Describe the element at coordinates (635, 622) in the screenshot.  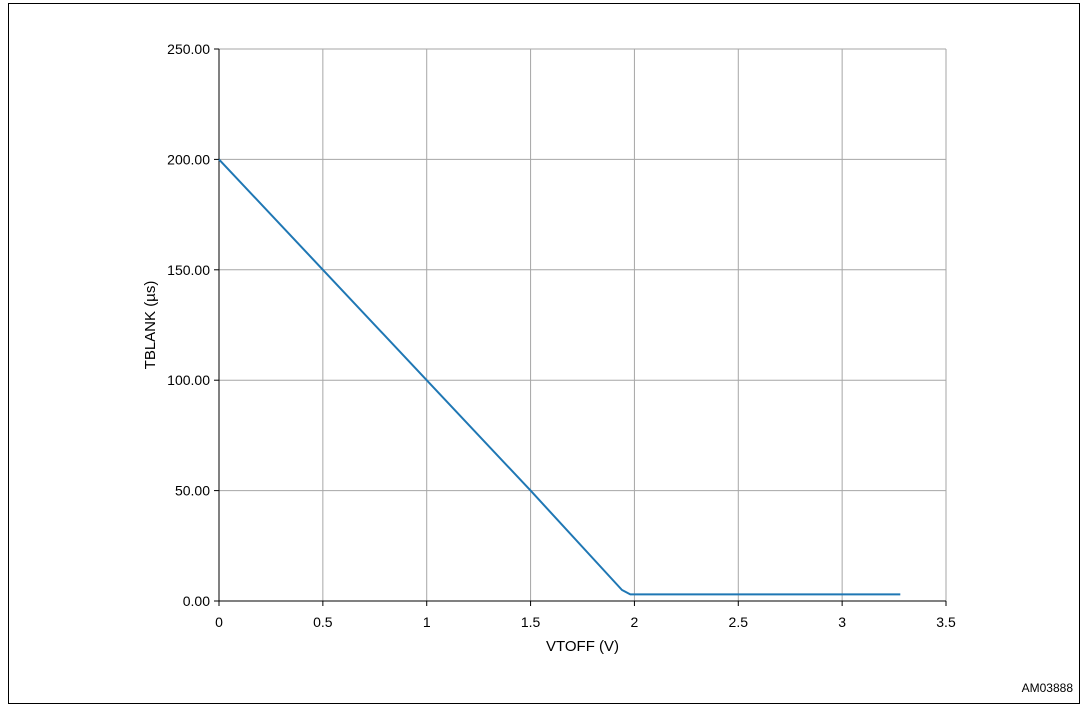
I see `x-tick-label: 2` at that location.